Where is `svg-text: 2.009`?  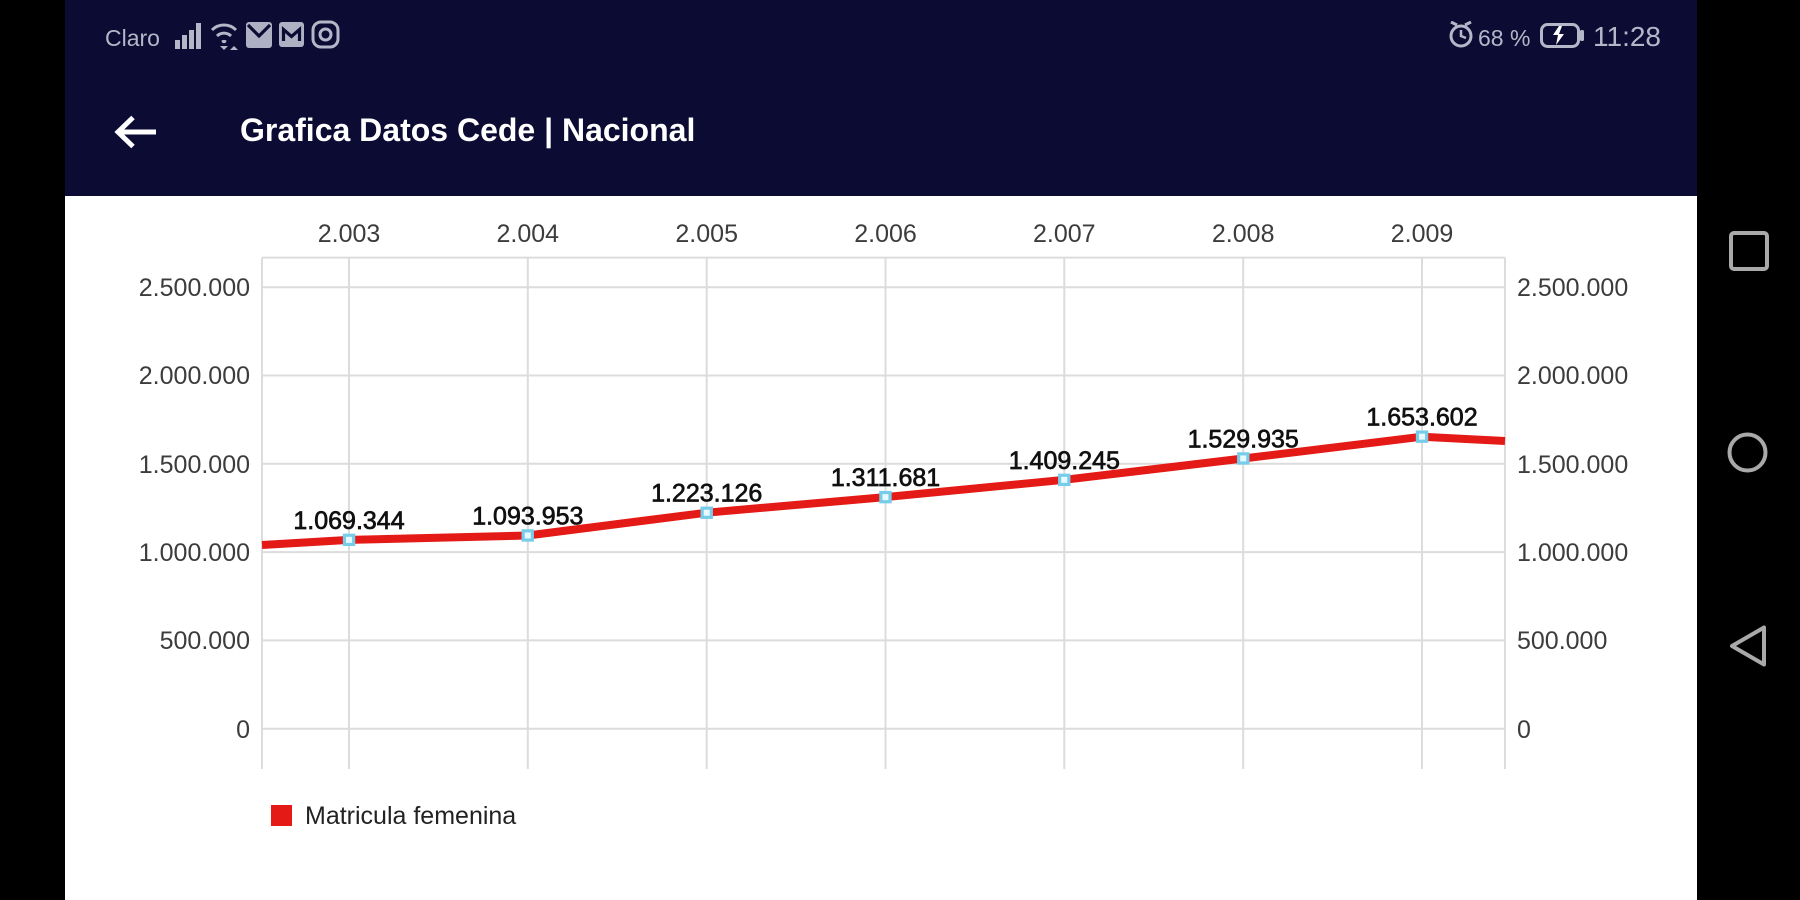
svg-text: 2.009 is located at coordinates (1422, 234).